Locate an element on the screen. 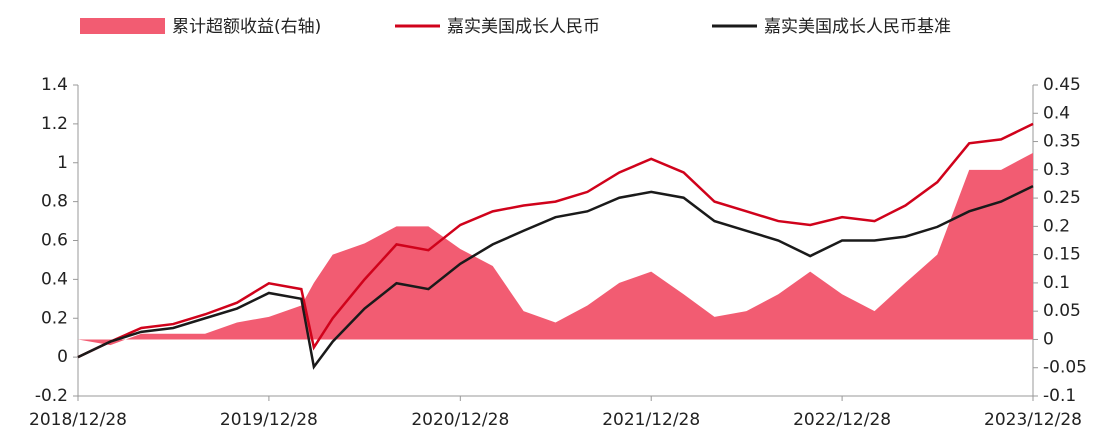 The width and height of the screenshot is (1116, 448). y2-tick-label: 0 is located at coordinates (1048, 339).